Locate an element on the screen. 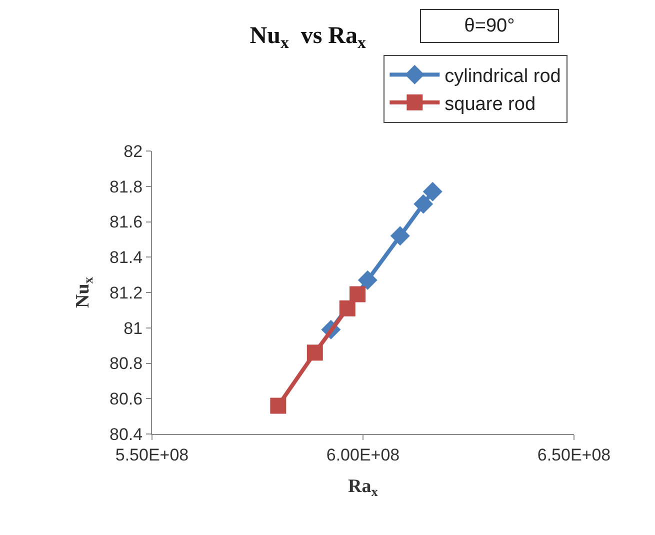  chart-title: Nu$_{x}$ vs Ra$_{x}$ is located at coordinates (308, 37).